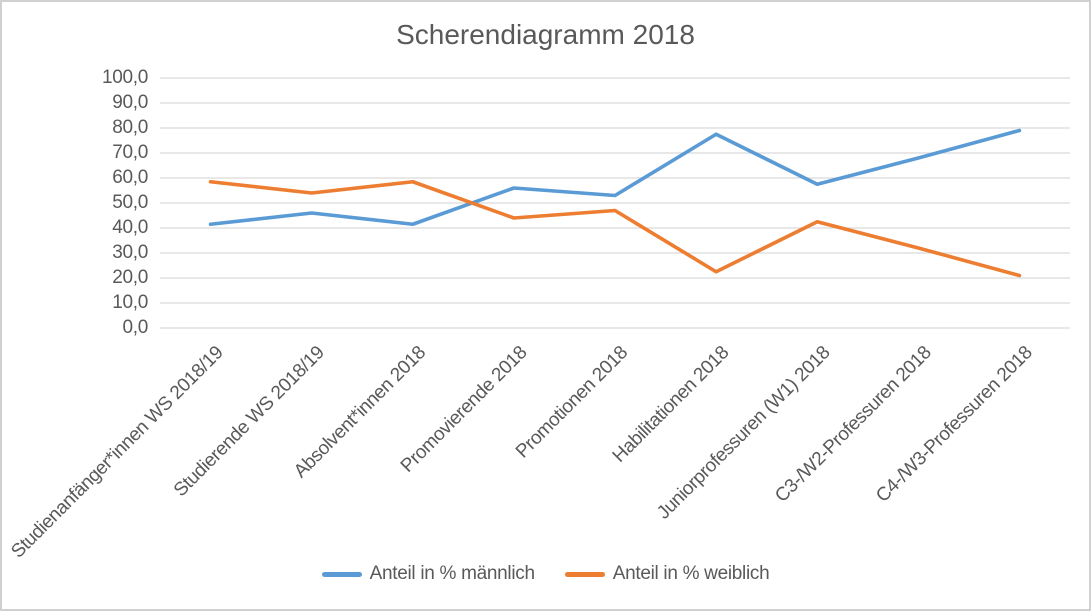 The height and width of the screenshot is (611, 1091). Describe the element at coordinates (130, 202) in the screenshot. I see `y-axis-label: 50,0` at that location.